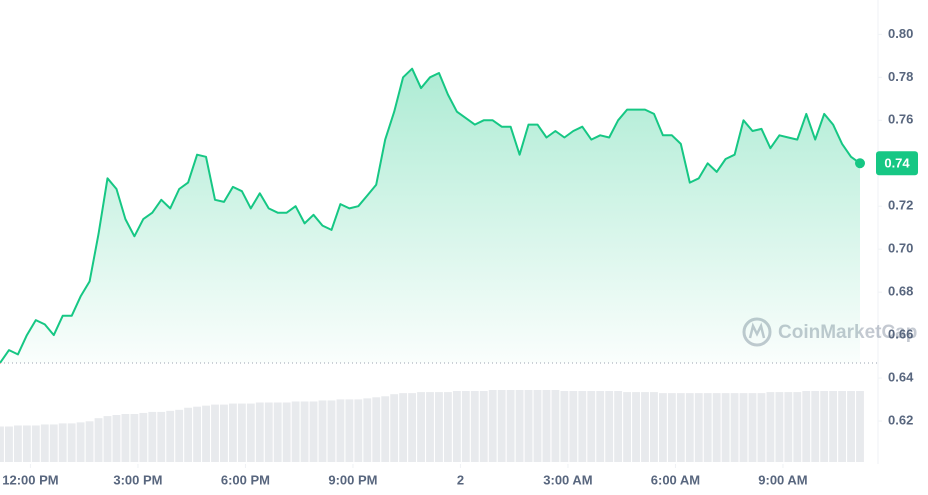 Image resolution: width=928 pixels, height=495 pixels. Describe the element at coordinates (900, 419) in the screenshot. I see `y-tick-label: 0.62` at that location.